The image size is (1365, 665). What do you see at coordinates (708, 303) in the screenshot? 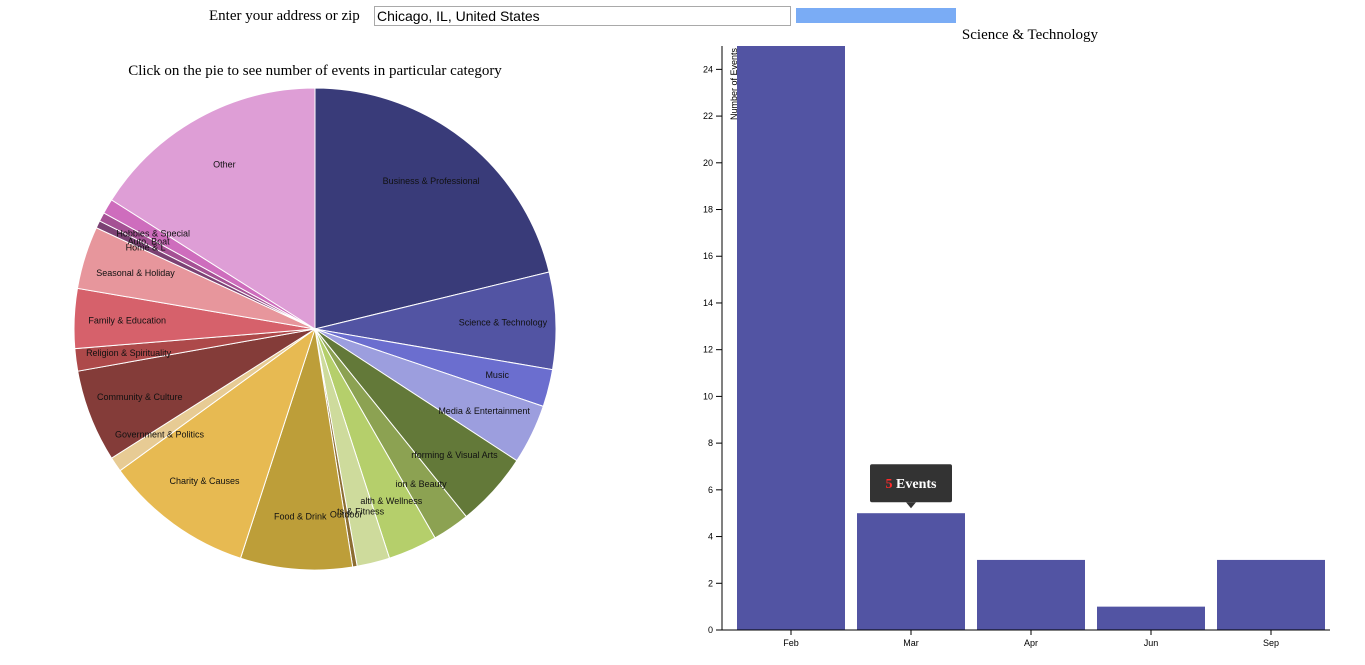
I see `y-tick-label: 14` at bounding box center [708, 303].